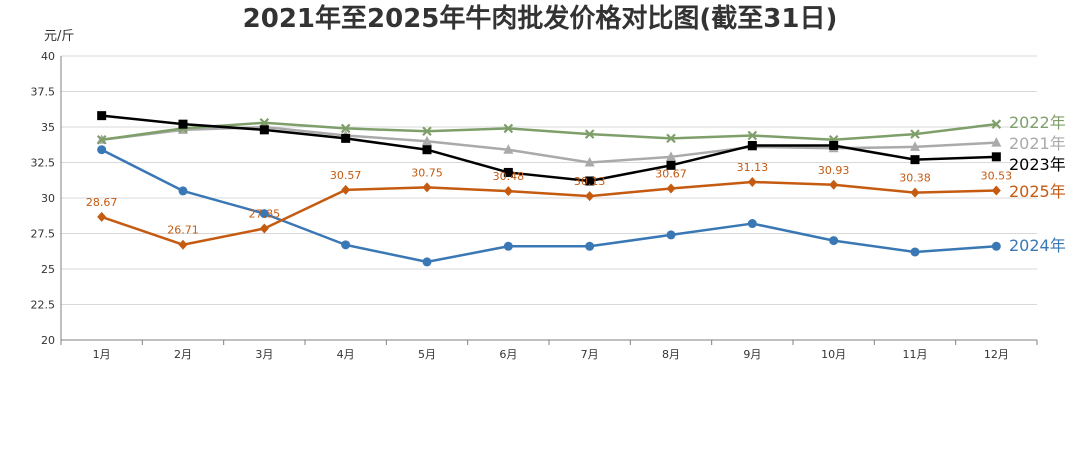 This screenshot has height=449, width=1080. Describe the element at coordinates (102, 202) in the screenshot. I see `data-label: 28.67` at that location.